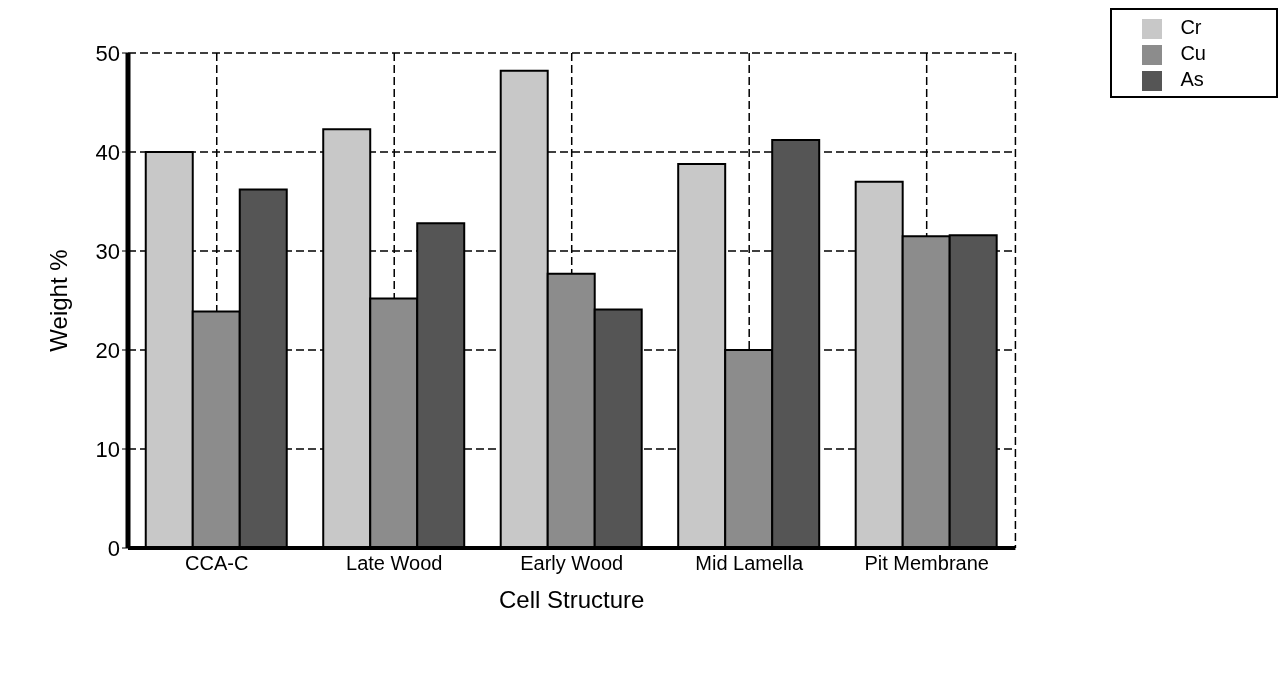 The image size is (1288, 683). I want to click on x-axis-title: Cell Structure, so click(572, 599).